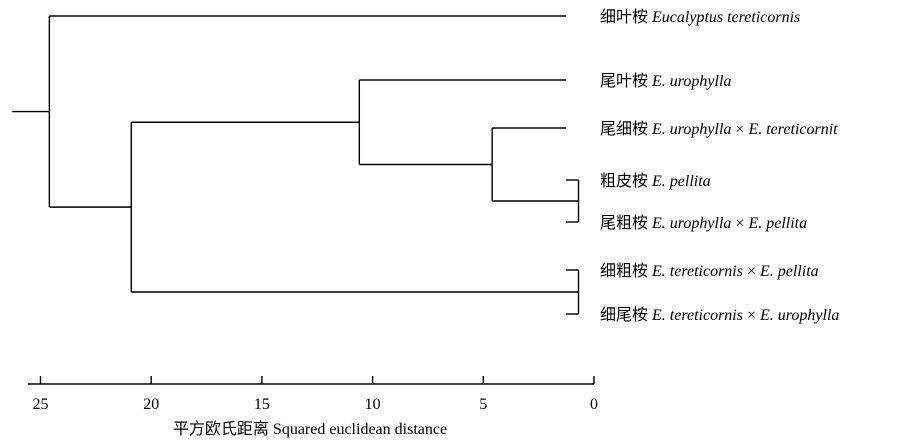 The height and width of the screenshot is (448, 909). Describe the element at coordinates (315, 394) in the screenshot. I see `axis-ticks: 25 20 15 10 5 0` at that location.